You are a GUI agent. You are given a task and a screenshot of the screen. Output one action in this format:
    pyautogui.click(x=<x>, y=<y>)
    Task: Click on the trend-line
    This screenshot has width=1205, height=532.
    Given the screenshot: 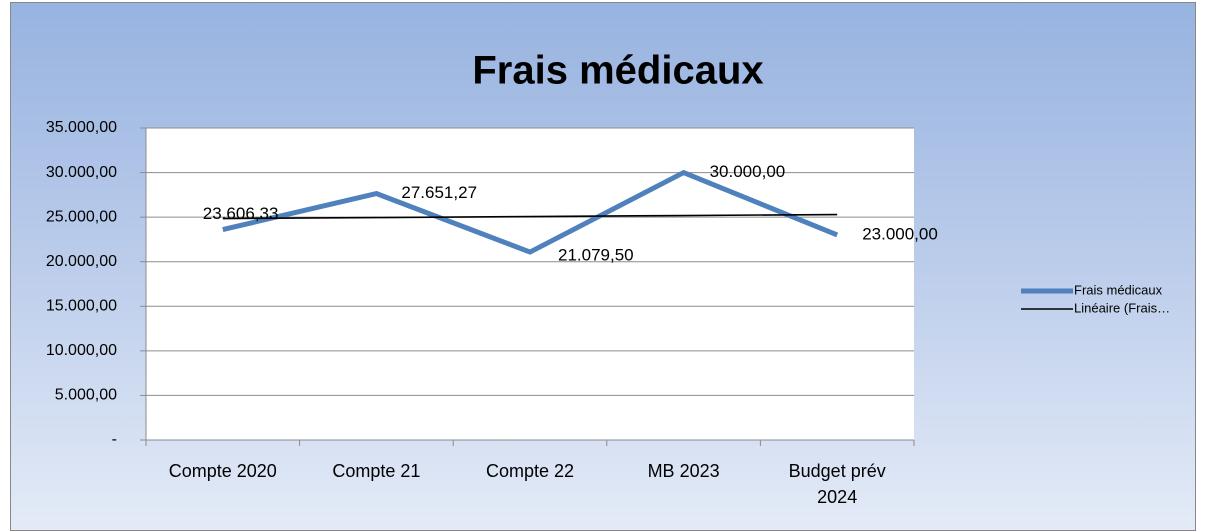 What is the action you would take?
    pyautogui.click(x=530, y=216)
    